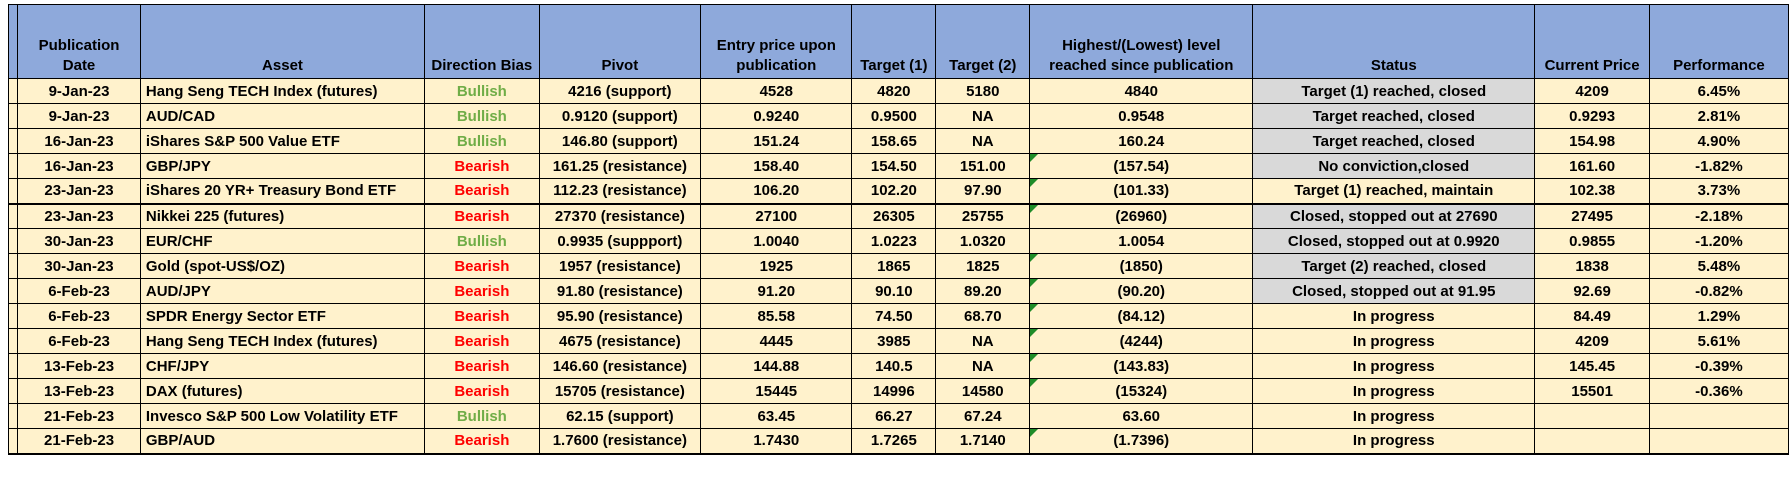  What do you see at coordinates (1592, 241) in the screenshot?
I see `cell-current-price: 0.9855` at bounding box center [1592, 241].